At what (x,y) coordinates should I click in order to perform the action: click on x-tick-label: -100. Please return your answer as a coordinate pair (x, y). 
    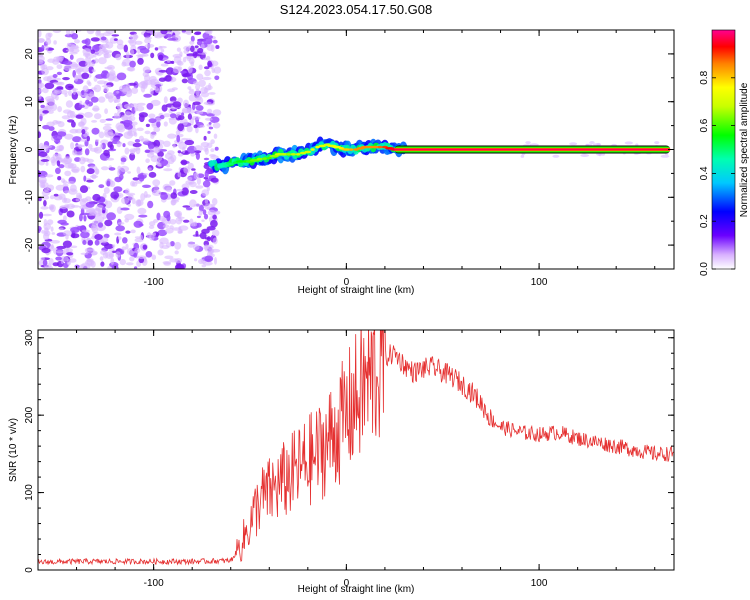
    Looking at the image, I should click on (154, 282).